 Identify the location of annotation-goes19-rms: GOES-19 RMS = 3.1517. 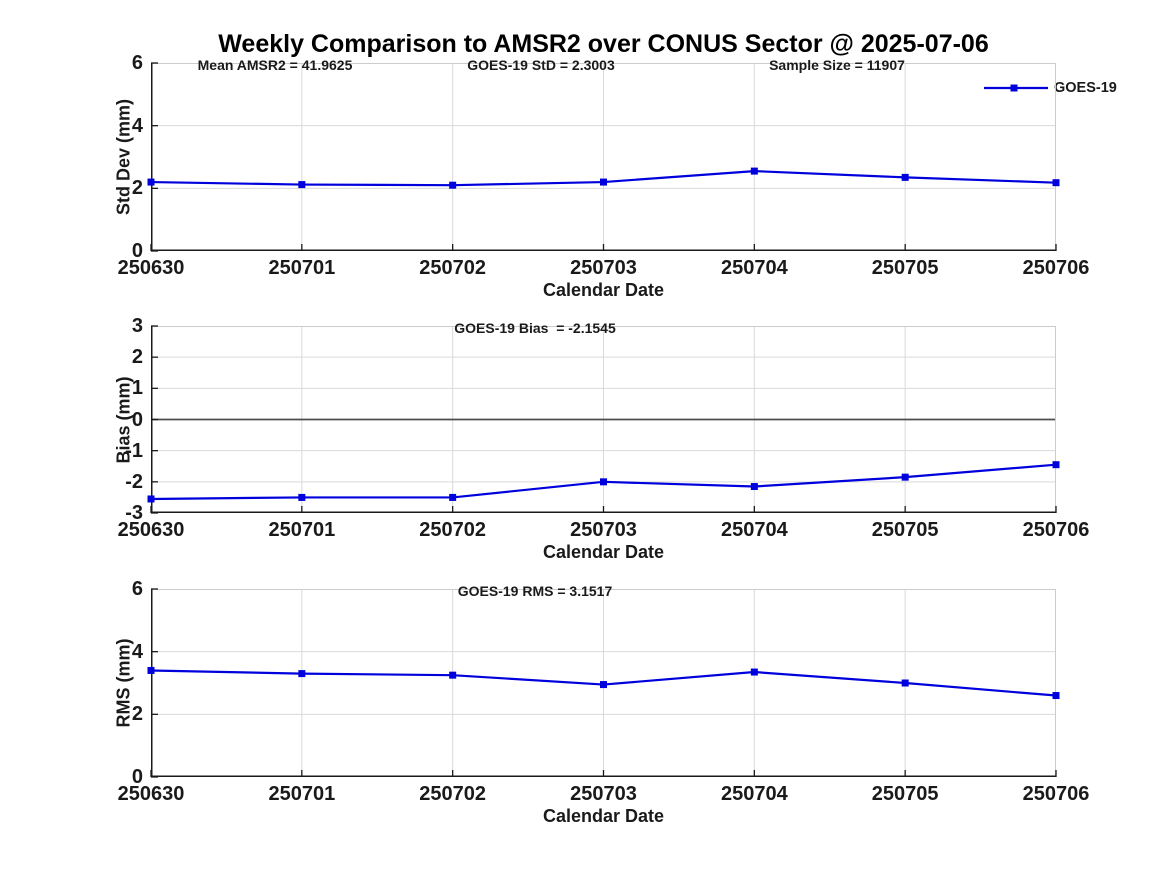
(535, 591).